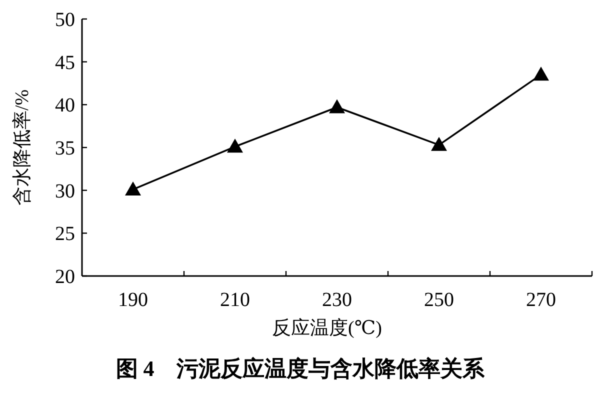 The height and width of the screenshot is (396, 600). Describe the element at coordinates (65, 191) in the screenshot. I see `y-tick-label: 30` at that location.